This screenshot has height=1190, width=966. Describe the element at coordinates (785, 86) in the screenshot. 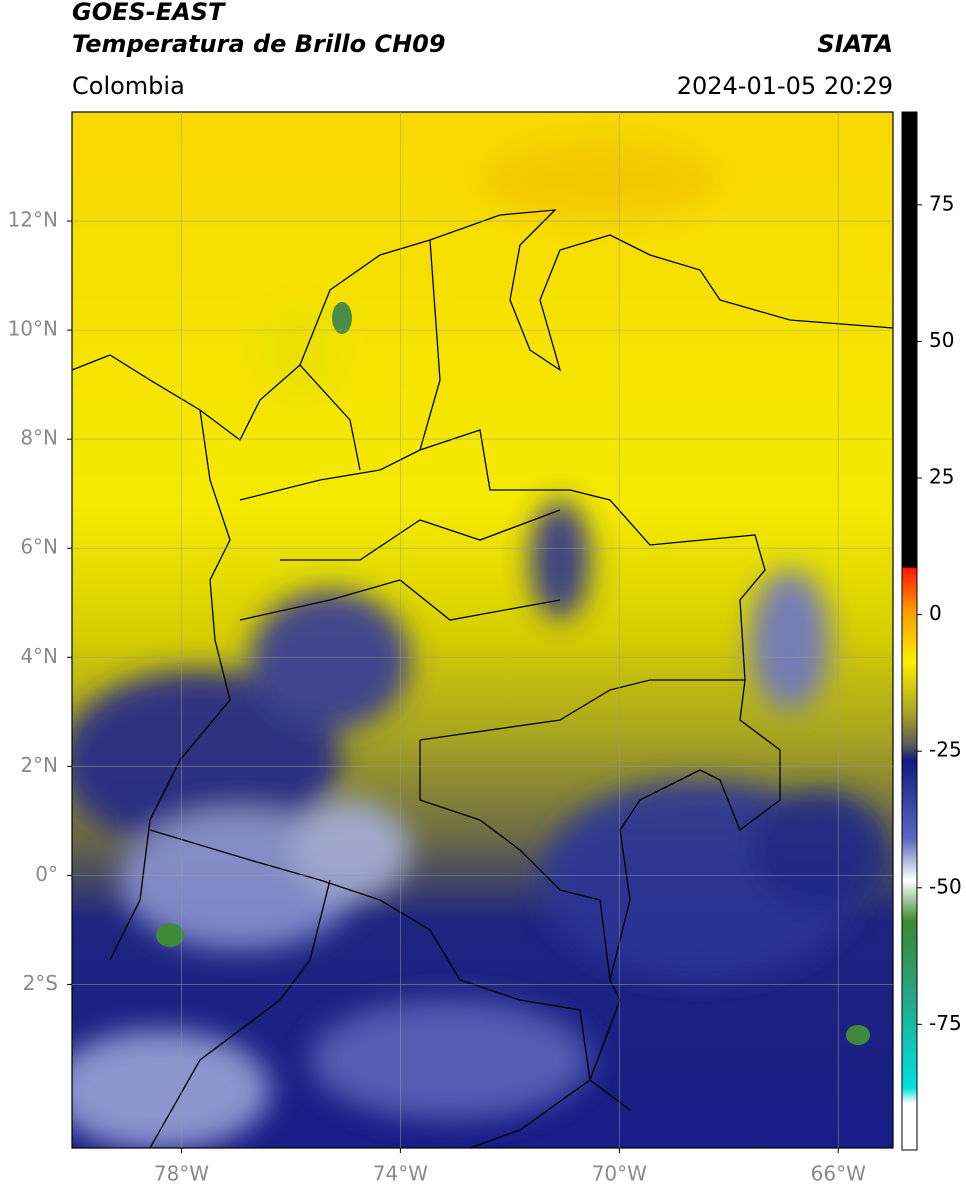

I see `datetime: 2024-01-05 20:29` at that location.